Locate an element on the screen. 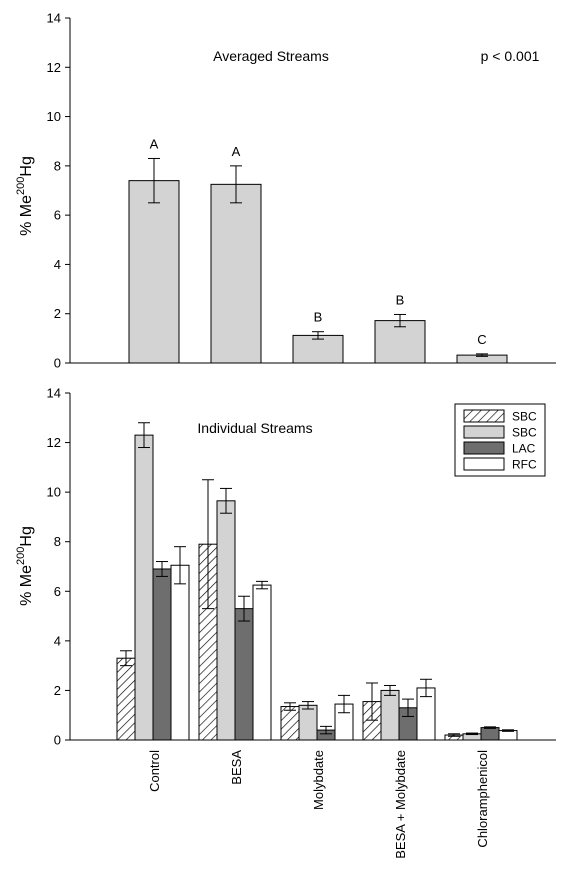  category-label: Chloramphenicol is located at coordinates (482, 799).